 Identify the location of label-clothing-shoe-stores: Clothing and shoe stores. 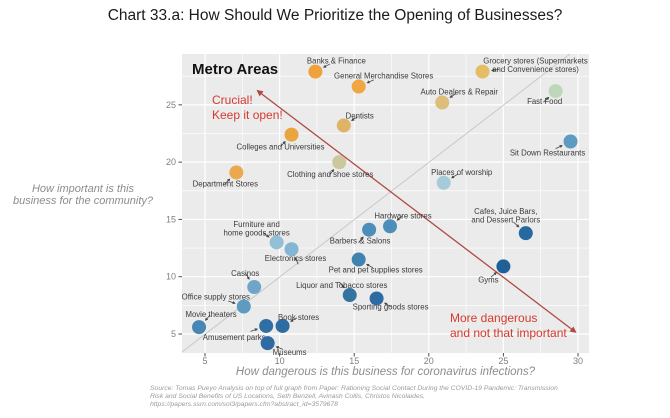
(330, 174).